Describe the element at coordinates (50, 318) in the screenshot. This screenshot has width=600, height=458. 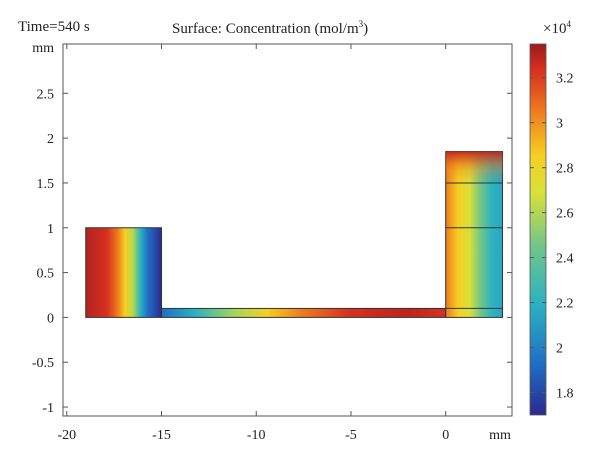
I see `y-tick-label-2: 0` at that location.